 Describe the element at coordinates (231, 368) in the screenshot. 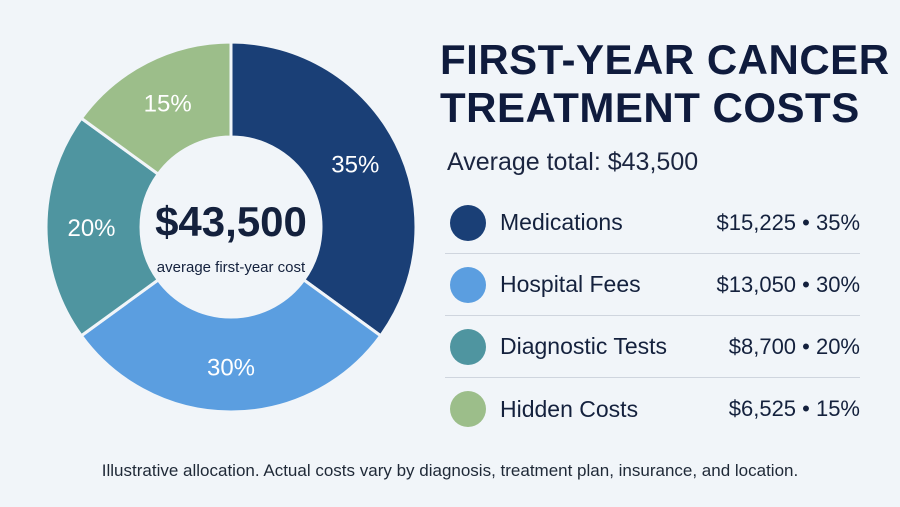

I see `donut-slice-label: 30%` at that location.